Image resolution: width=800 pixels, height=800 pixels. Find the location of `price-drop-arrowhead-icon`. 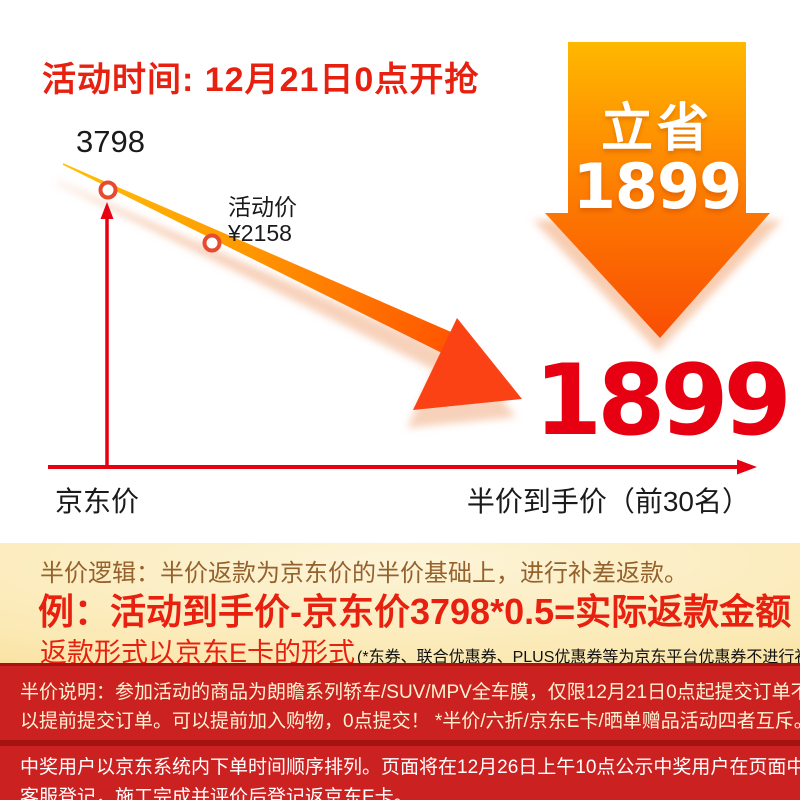

price-drop-arrowhead-icon is located at coordinates (467, 364).